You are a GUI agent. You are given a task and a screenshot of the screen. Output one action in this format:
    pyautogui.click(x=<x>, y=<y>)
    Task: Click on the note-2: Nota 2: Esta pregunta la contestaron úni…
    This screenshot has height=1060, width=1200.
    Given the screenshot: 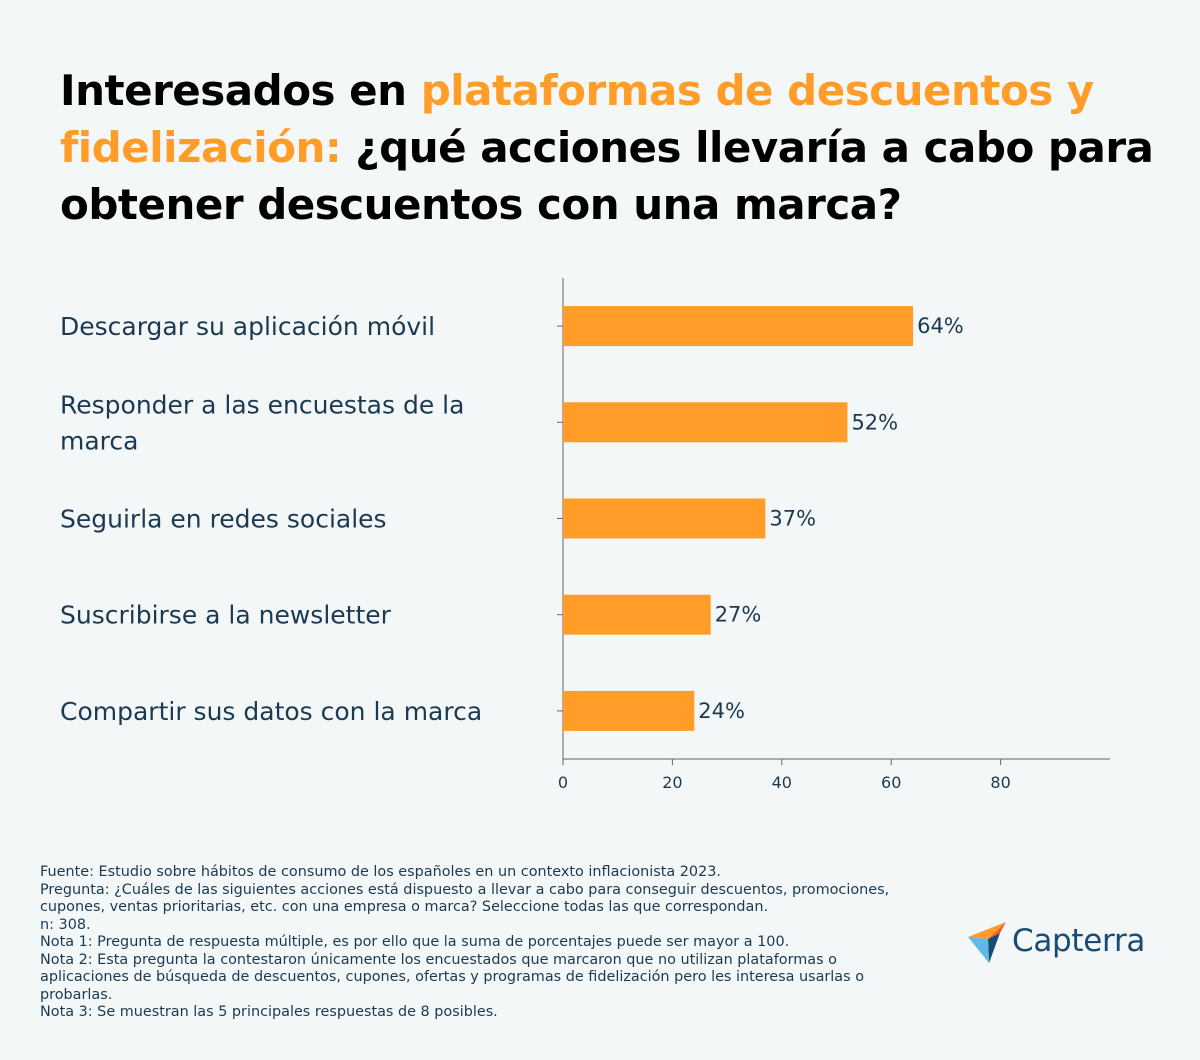 What is the action you would take?
    pyautogui.click(x=452, y=977)
    